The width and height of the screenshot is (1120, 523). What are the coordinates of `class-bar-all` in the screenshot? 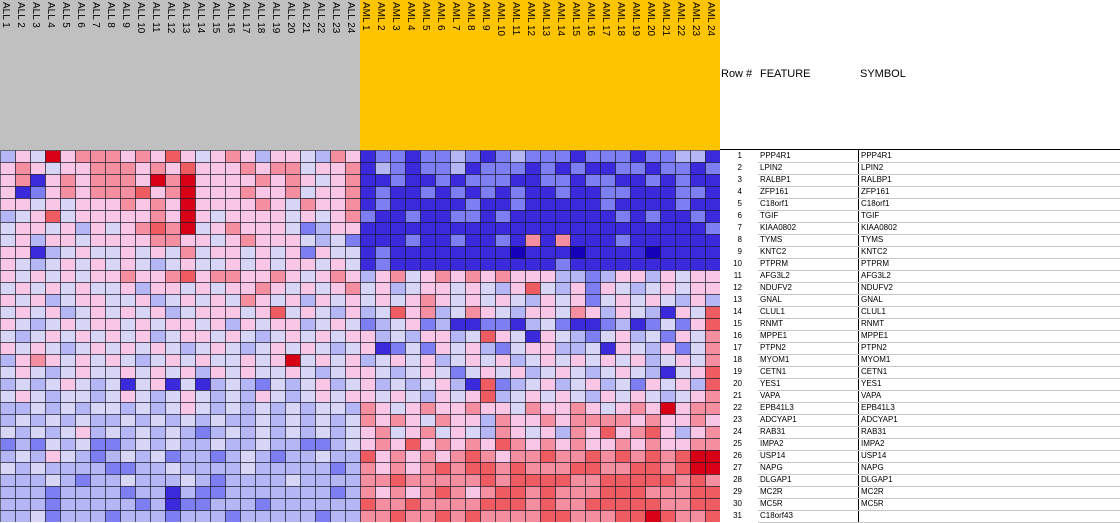 It's located at (322, 75).